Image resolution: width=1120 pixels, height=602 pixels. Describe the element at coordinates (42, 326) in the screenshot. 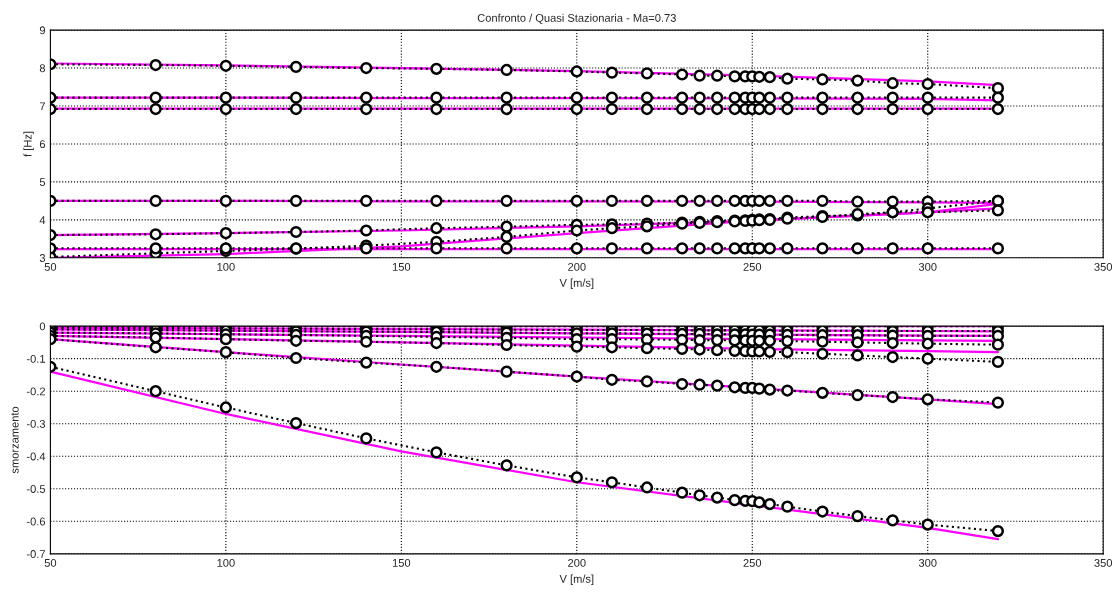

I see `y-tick-label: 0` at that location.